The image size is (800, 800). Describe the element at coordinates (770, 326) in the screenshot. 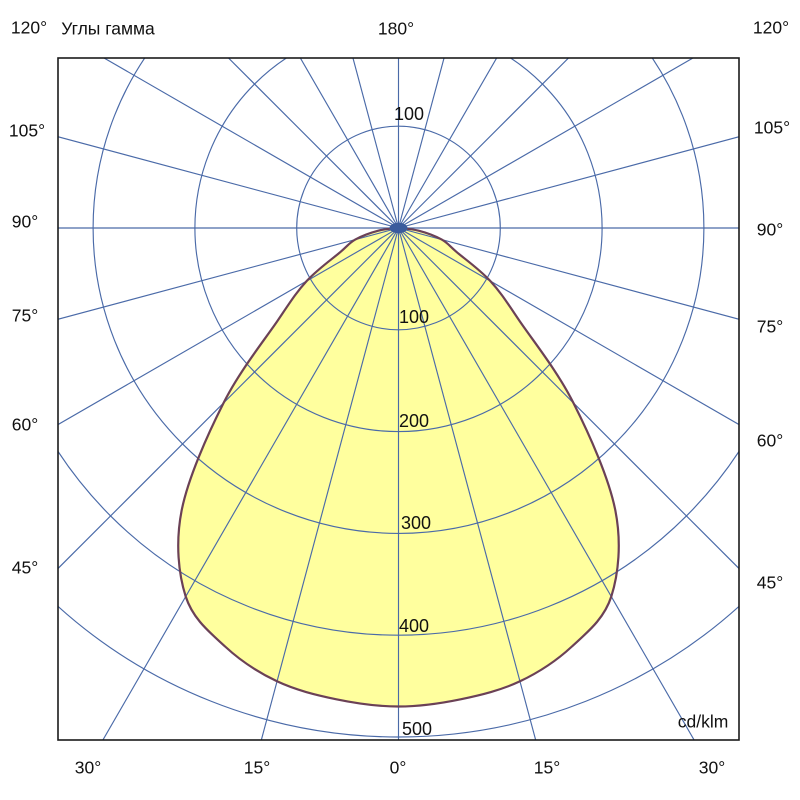

I see `gamma-angle-label-right: 75°` at that location.